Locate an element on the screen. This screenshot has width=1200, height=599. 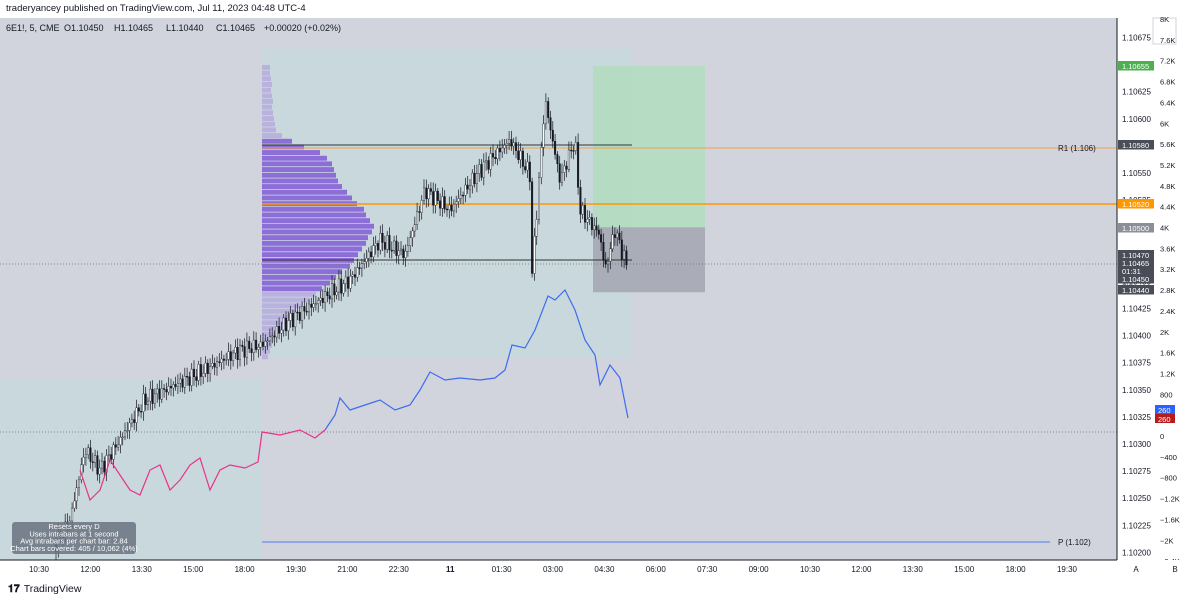
price-tick-label: 1.10200 is located at coordinates (1136, 552).